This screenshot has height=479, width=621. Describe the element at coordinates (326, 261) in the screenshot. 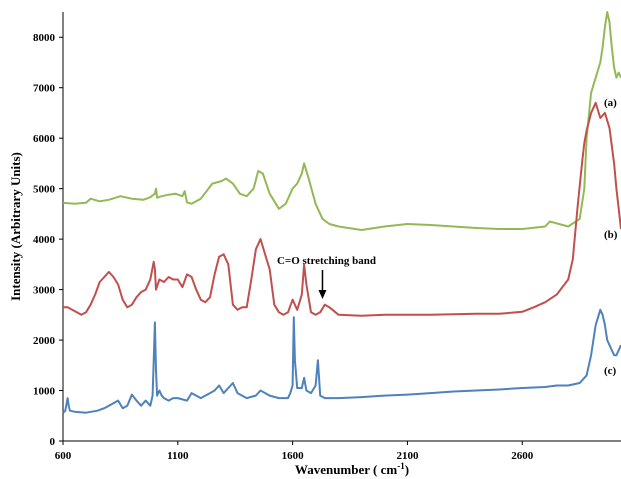

I see `annotation-text: C=O stretching band` at that location.